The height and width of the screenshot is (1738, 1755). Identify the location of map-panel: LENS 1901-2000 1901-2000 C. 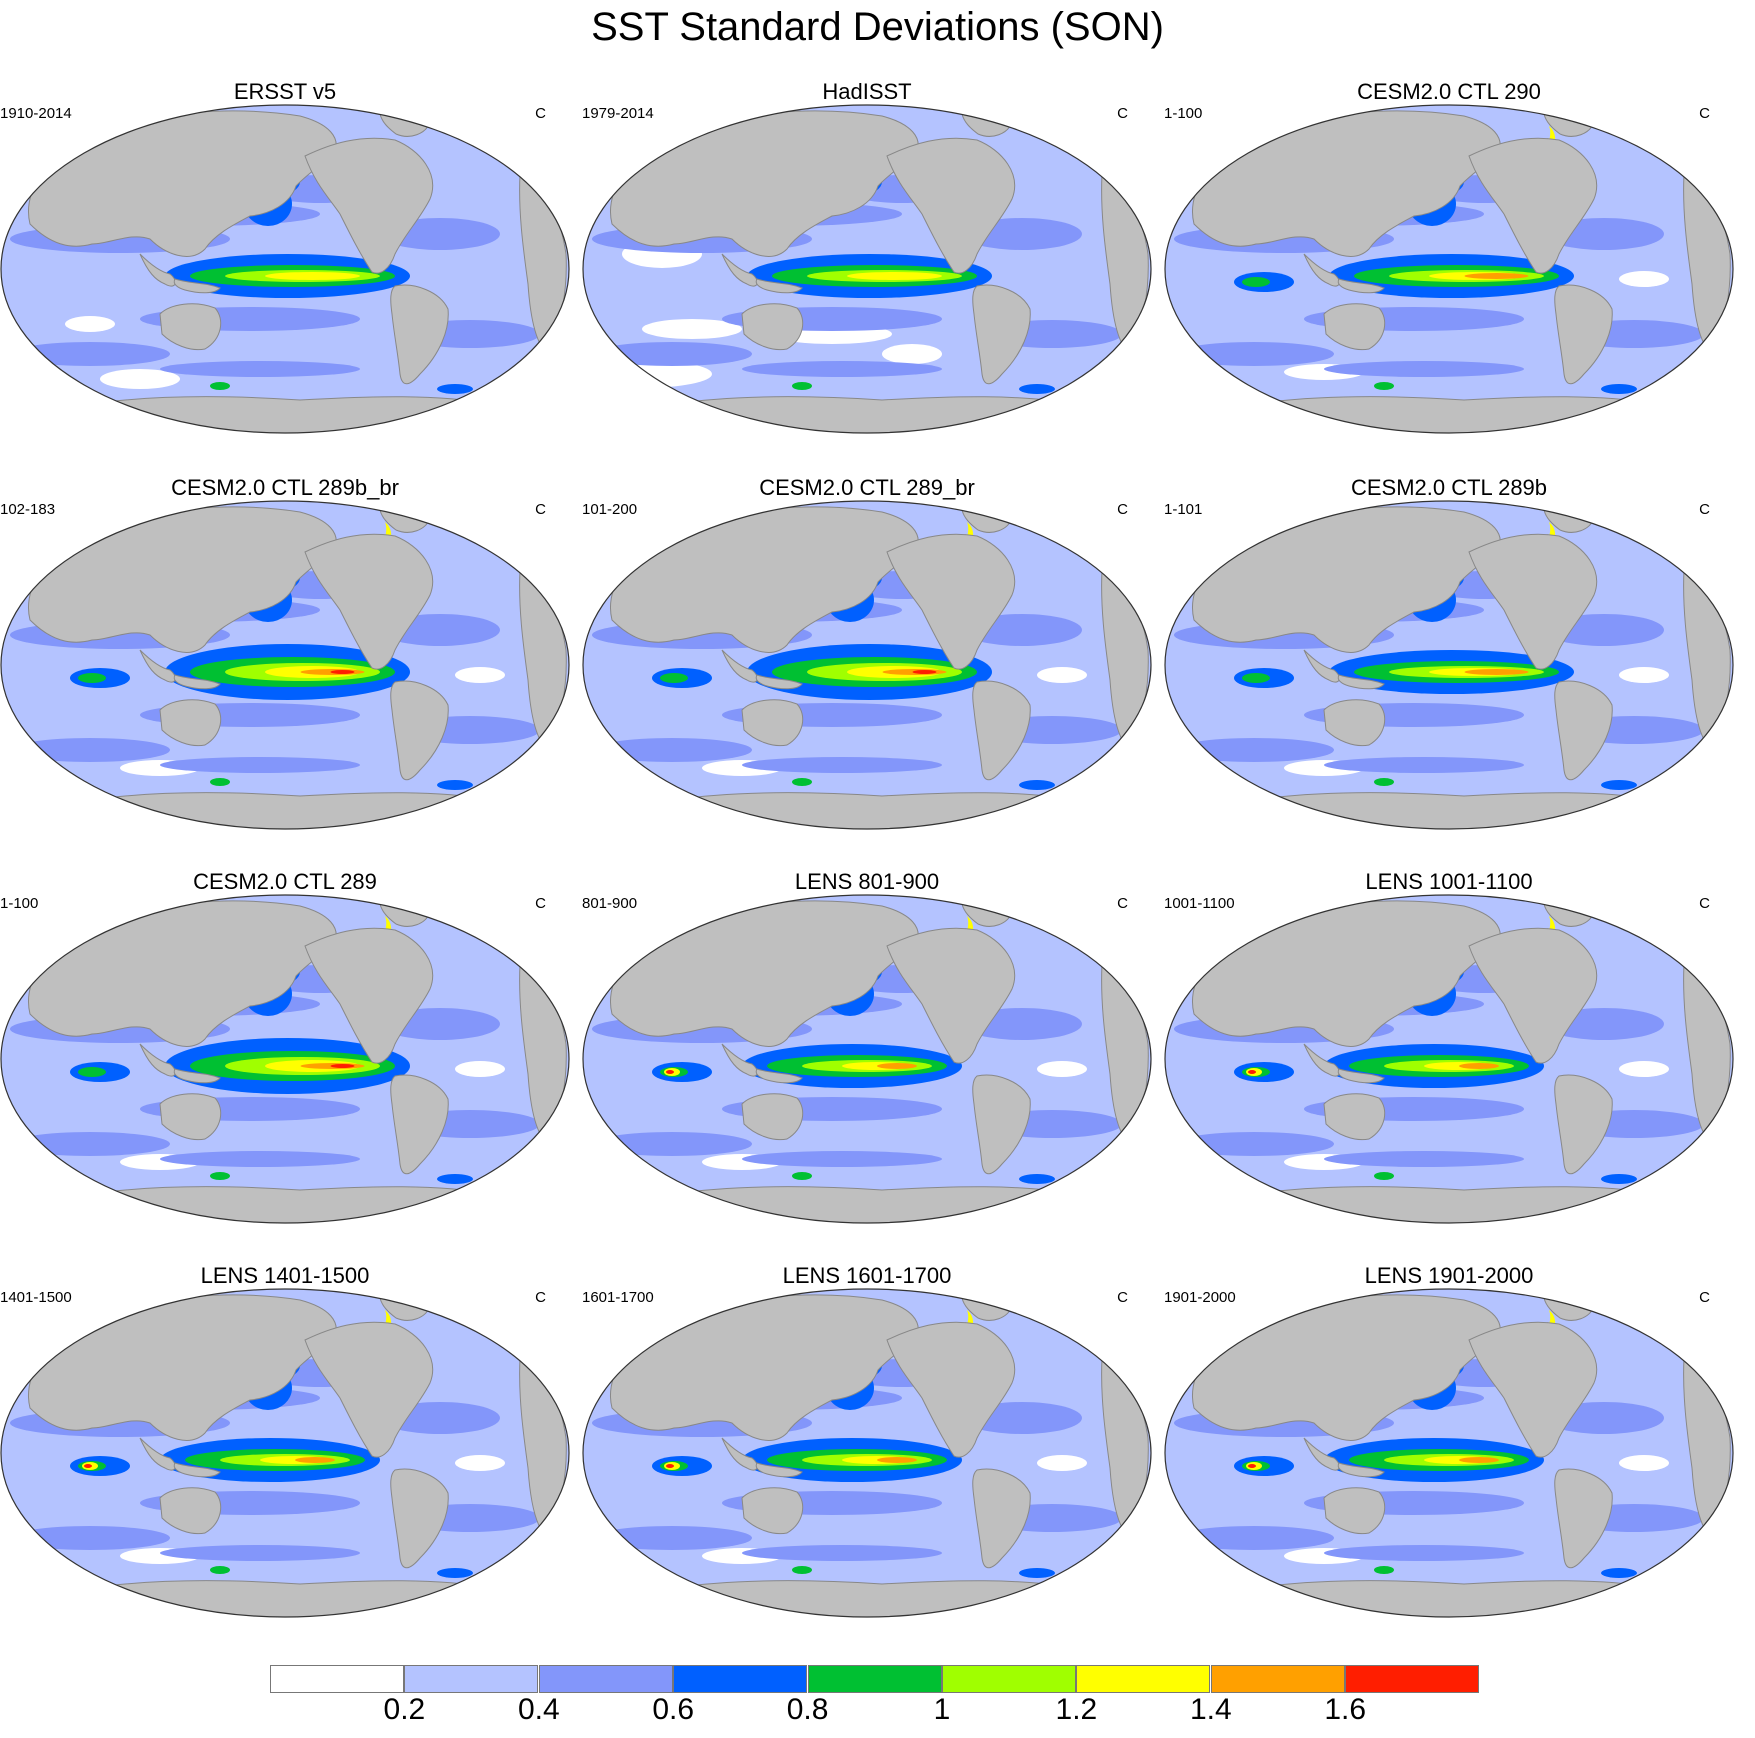
(1449, 1447).